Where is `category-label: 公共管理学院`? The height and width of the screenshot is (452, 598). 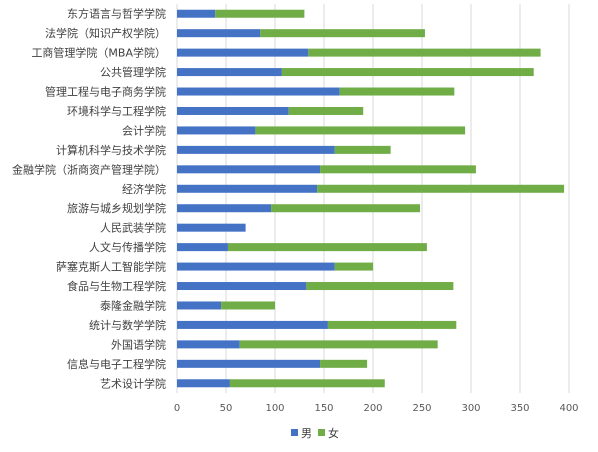
category-label: 公共管理学院 is located at coordinates (133, 72).